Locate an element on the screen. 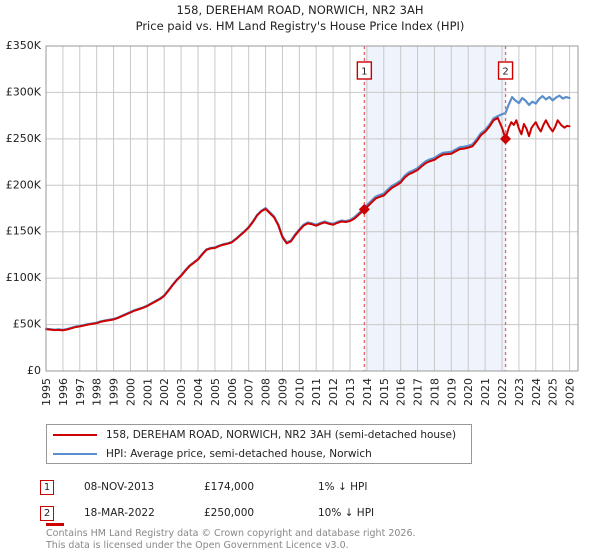 This screenshot has width=600, height=560. x-axis-tick-label: 1999 is located at coordinates (114, 392).